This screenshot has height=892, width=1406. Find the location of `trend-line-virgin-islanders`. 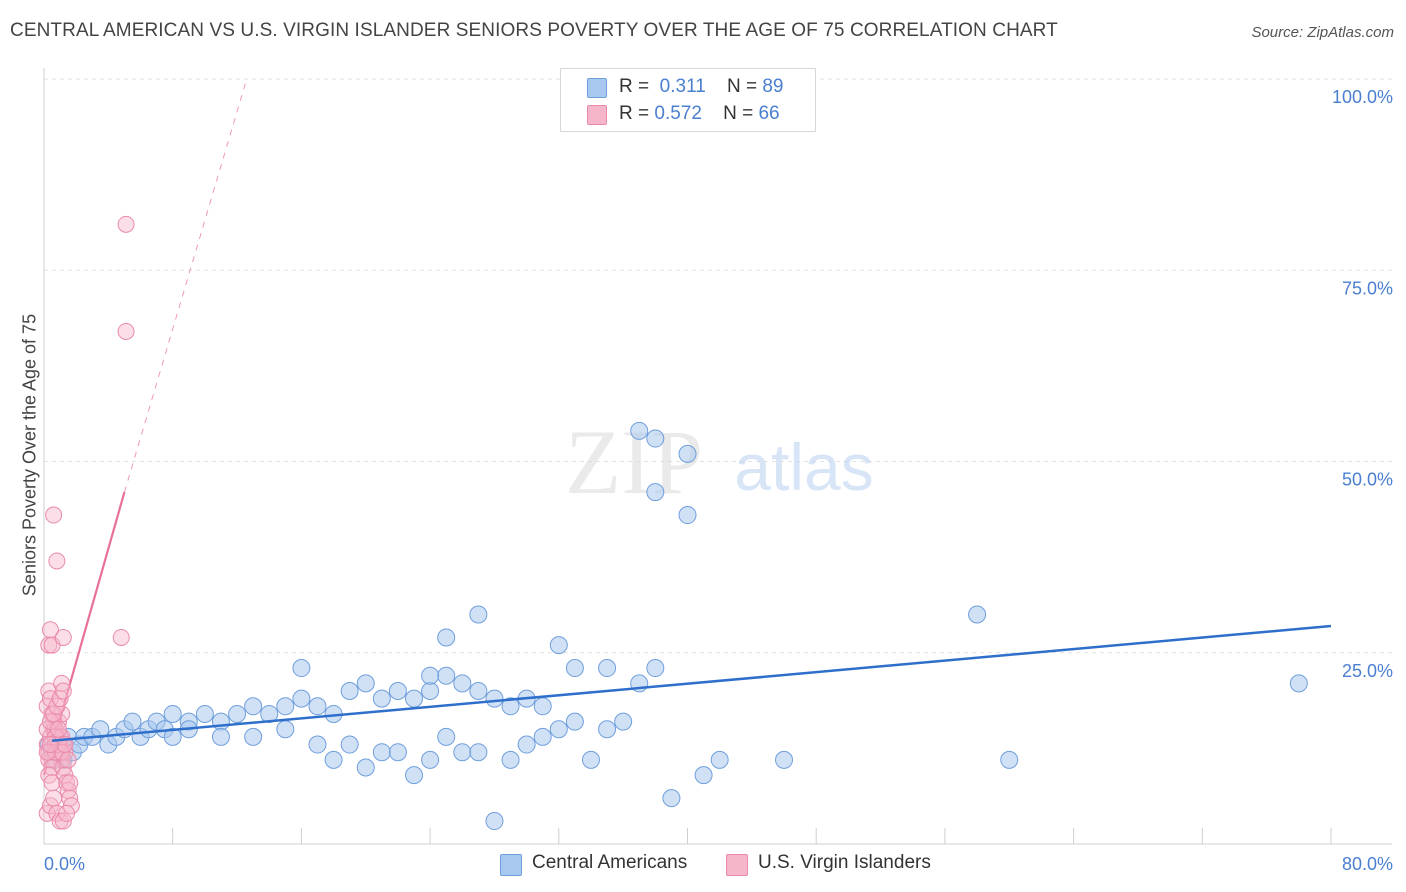

trend-line-virgin-islanders is located at coordinates (145, 427).